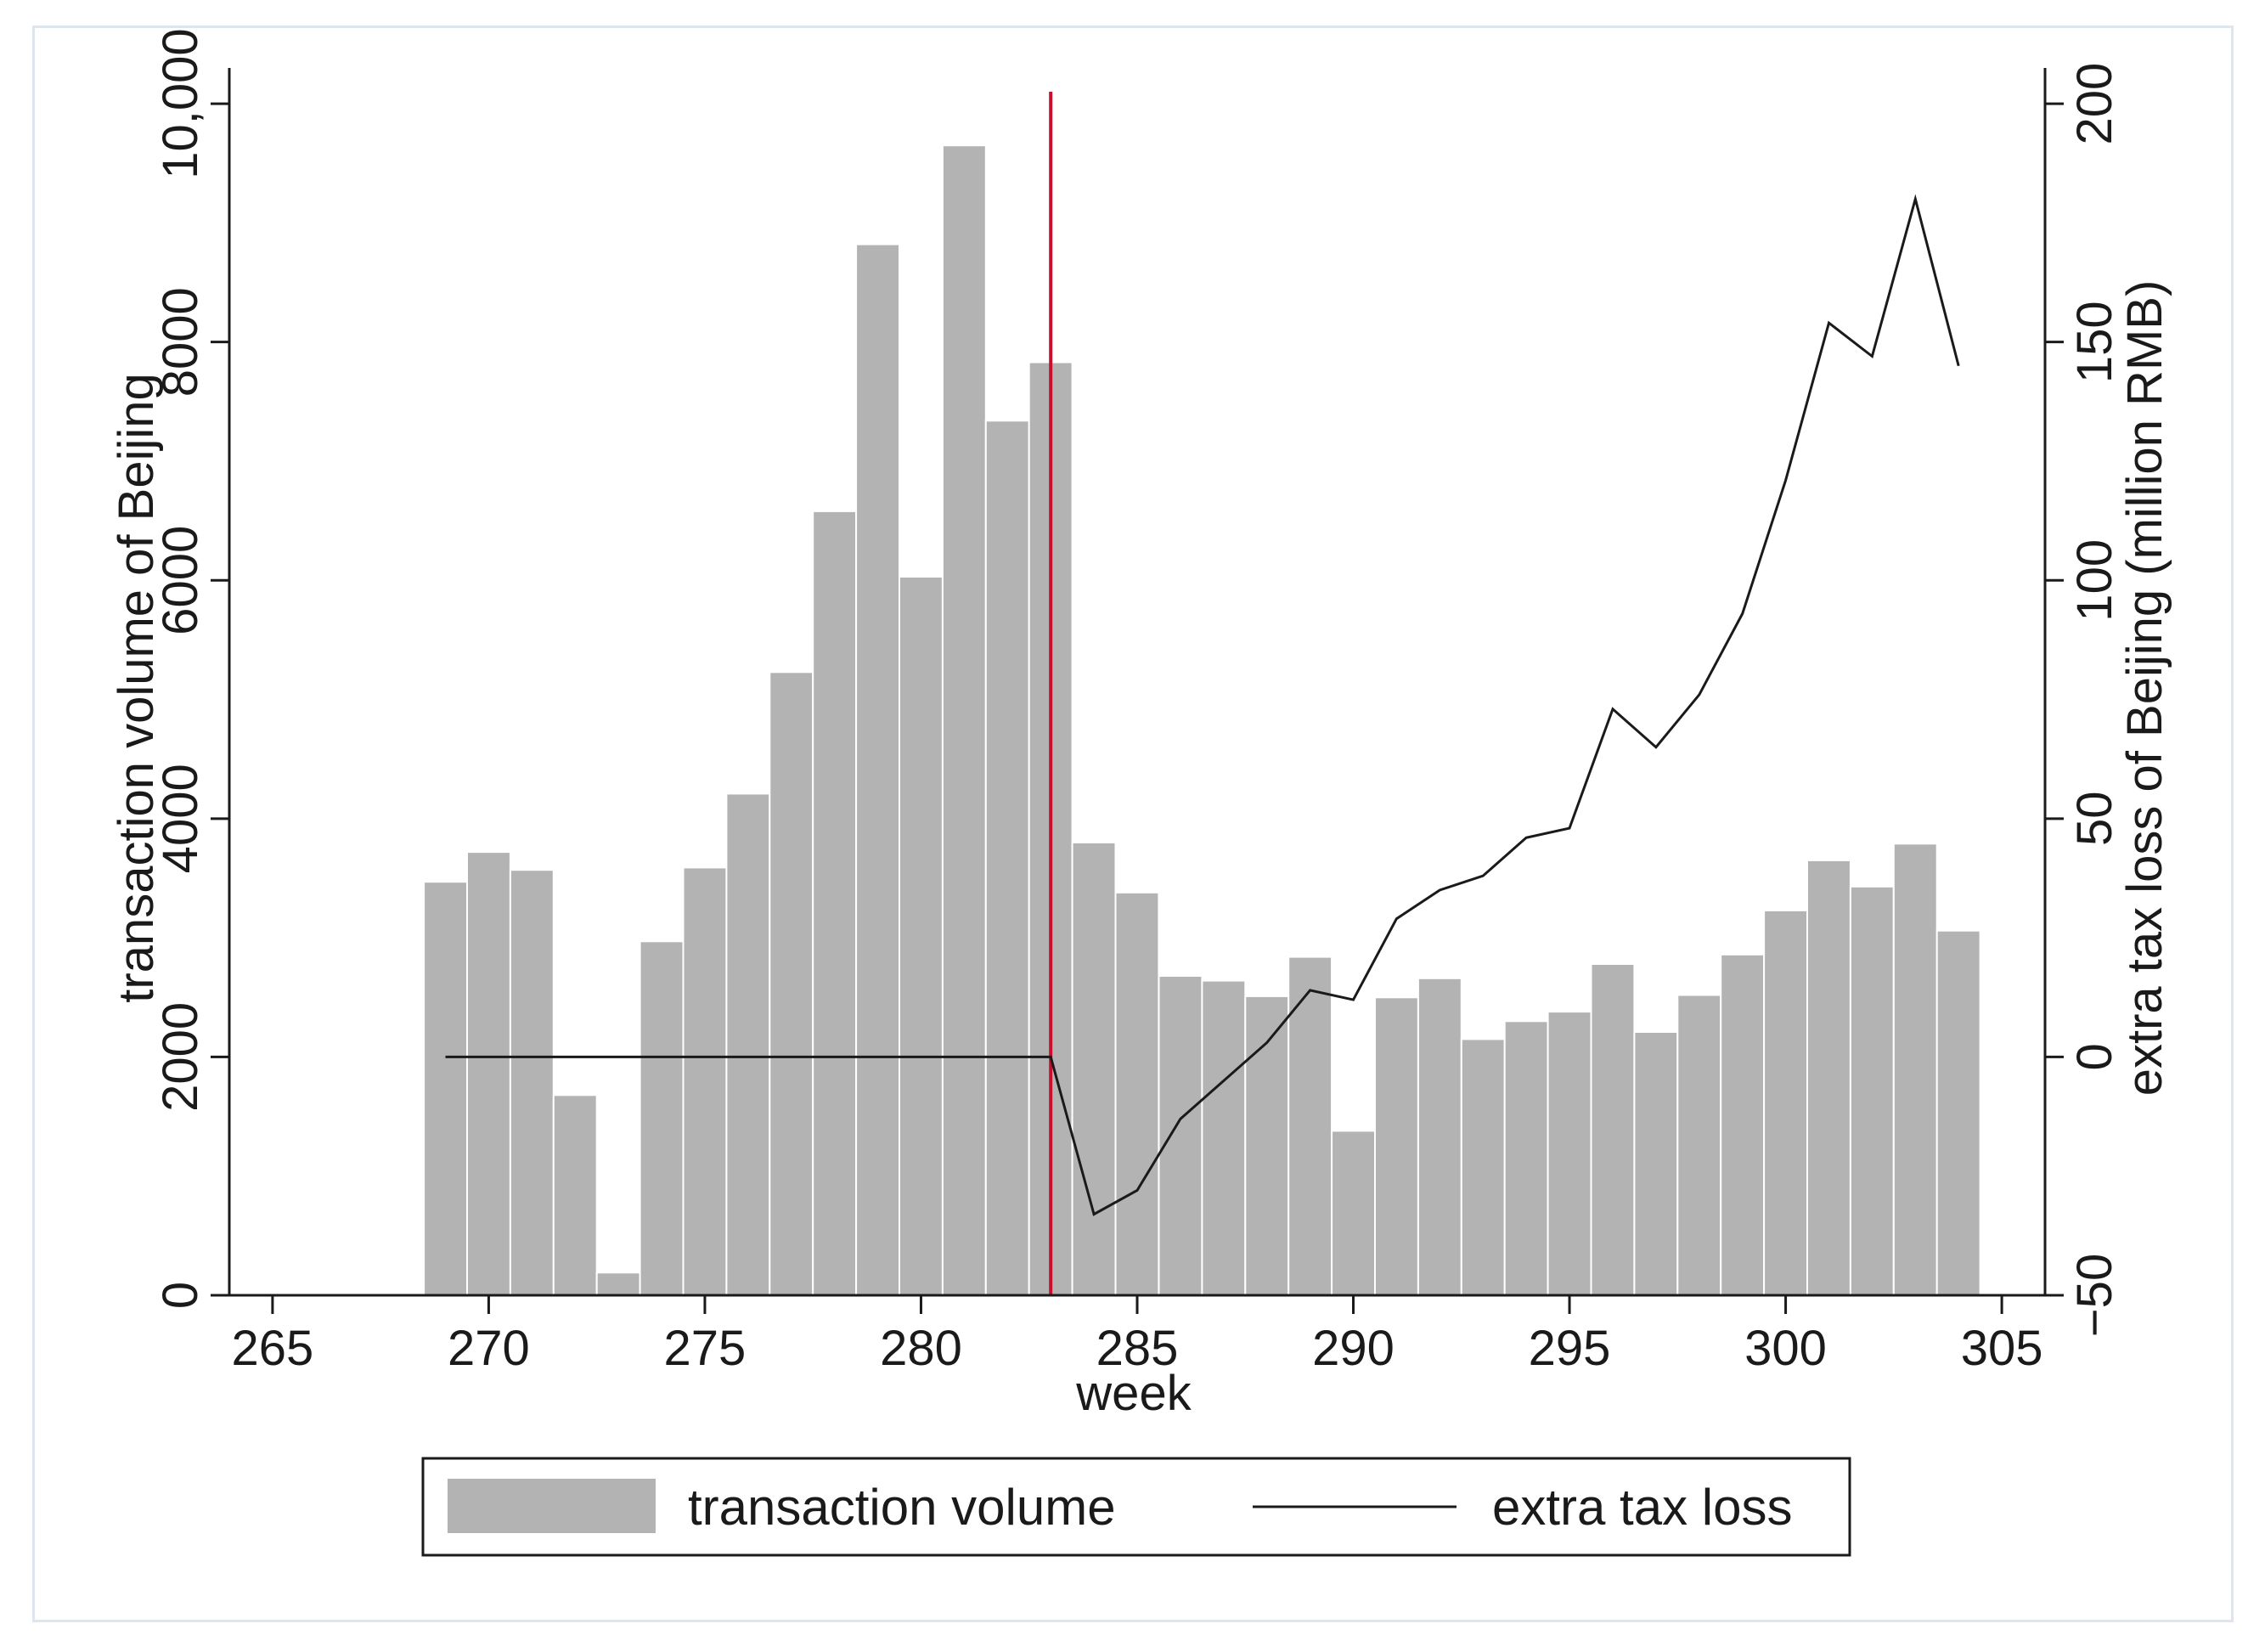  Describe the element at coordinates (1137, 1348) in the screenshot. I see `x-tick-label-285: 285` at that location.